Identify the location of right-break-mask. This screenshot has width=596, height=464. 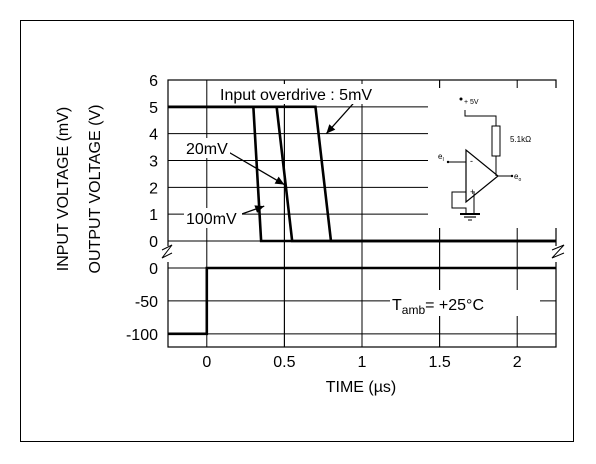
(559, 254).